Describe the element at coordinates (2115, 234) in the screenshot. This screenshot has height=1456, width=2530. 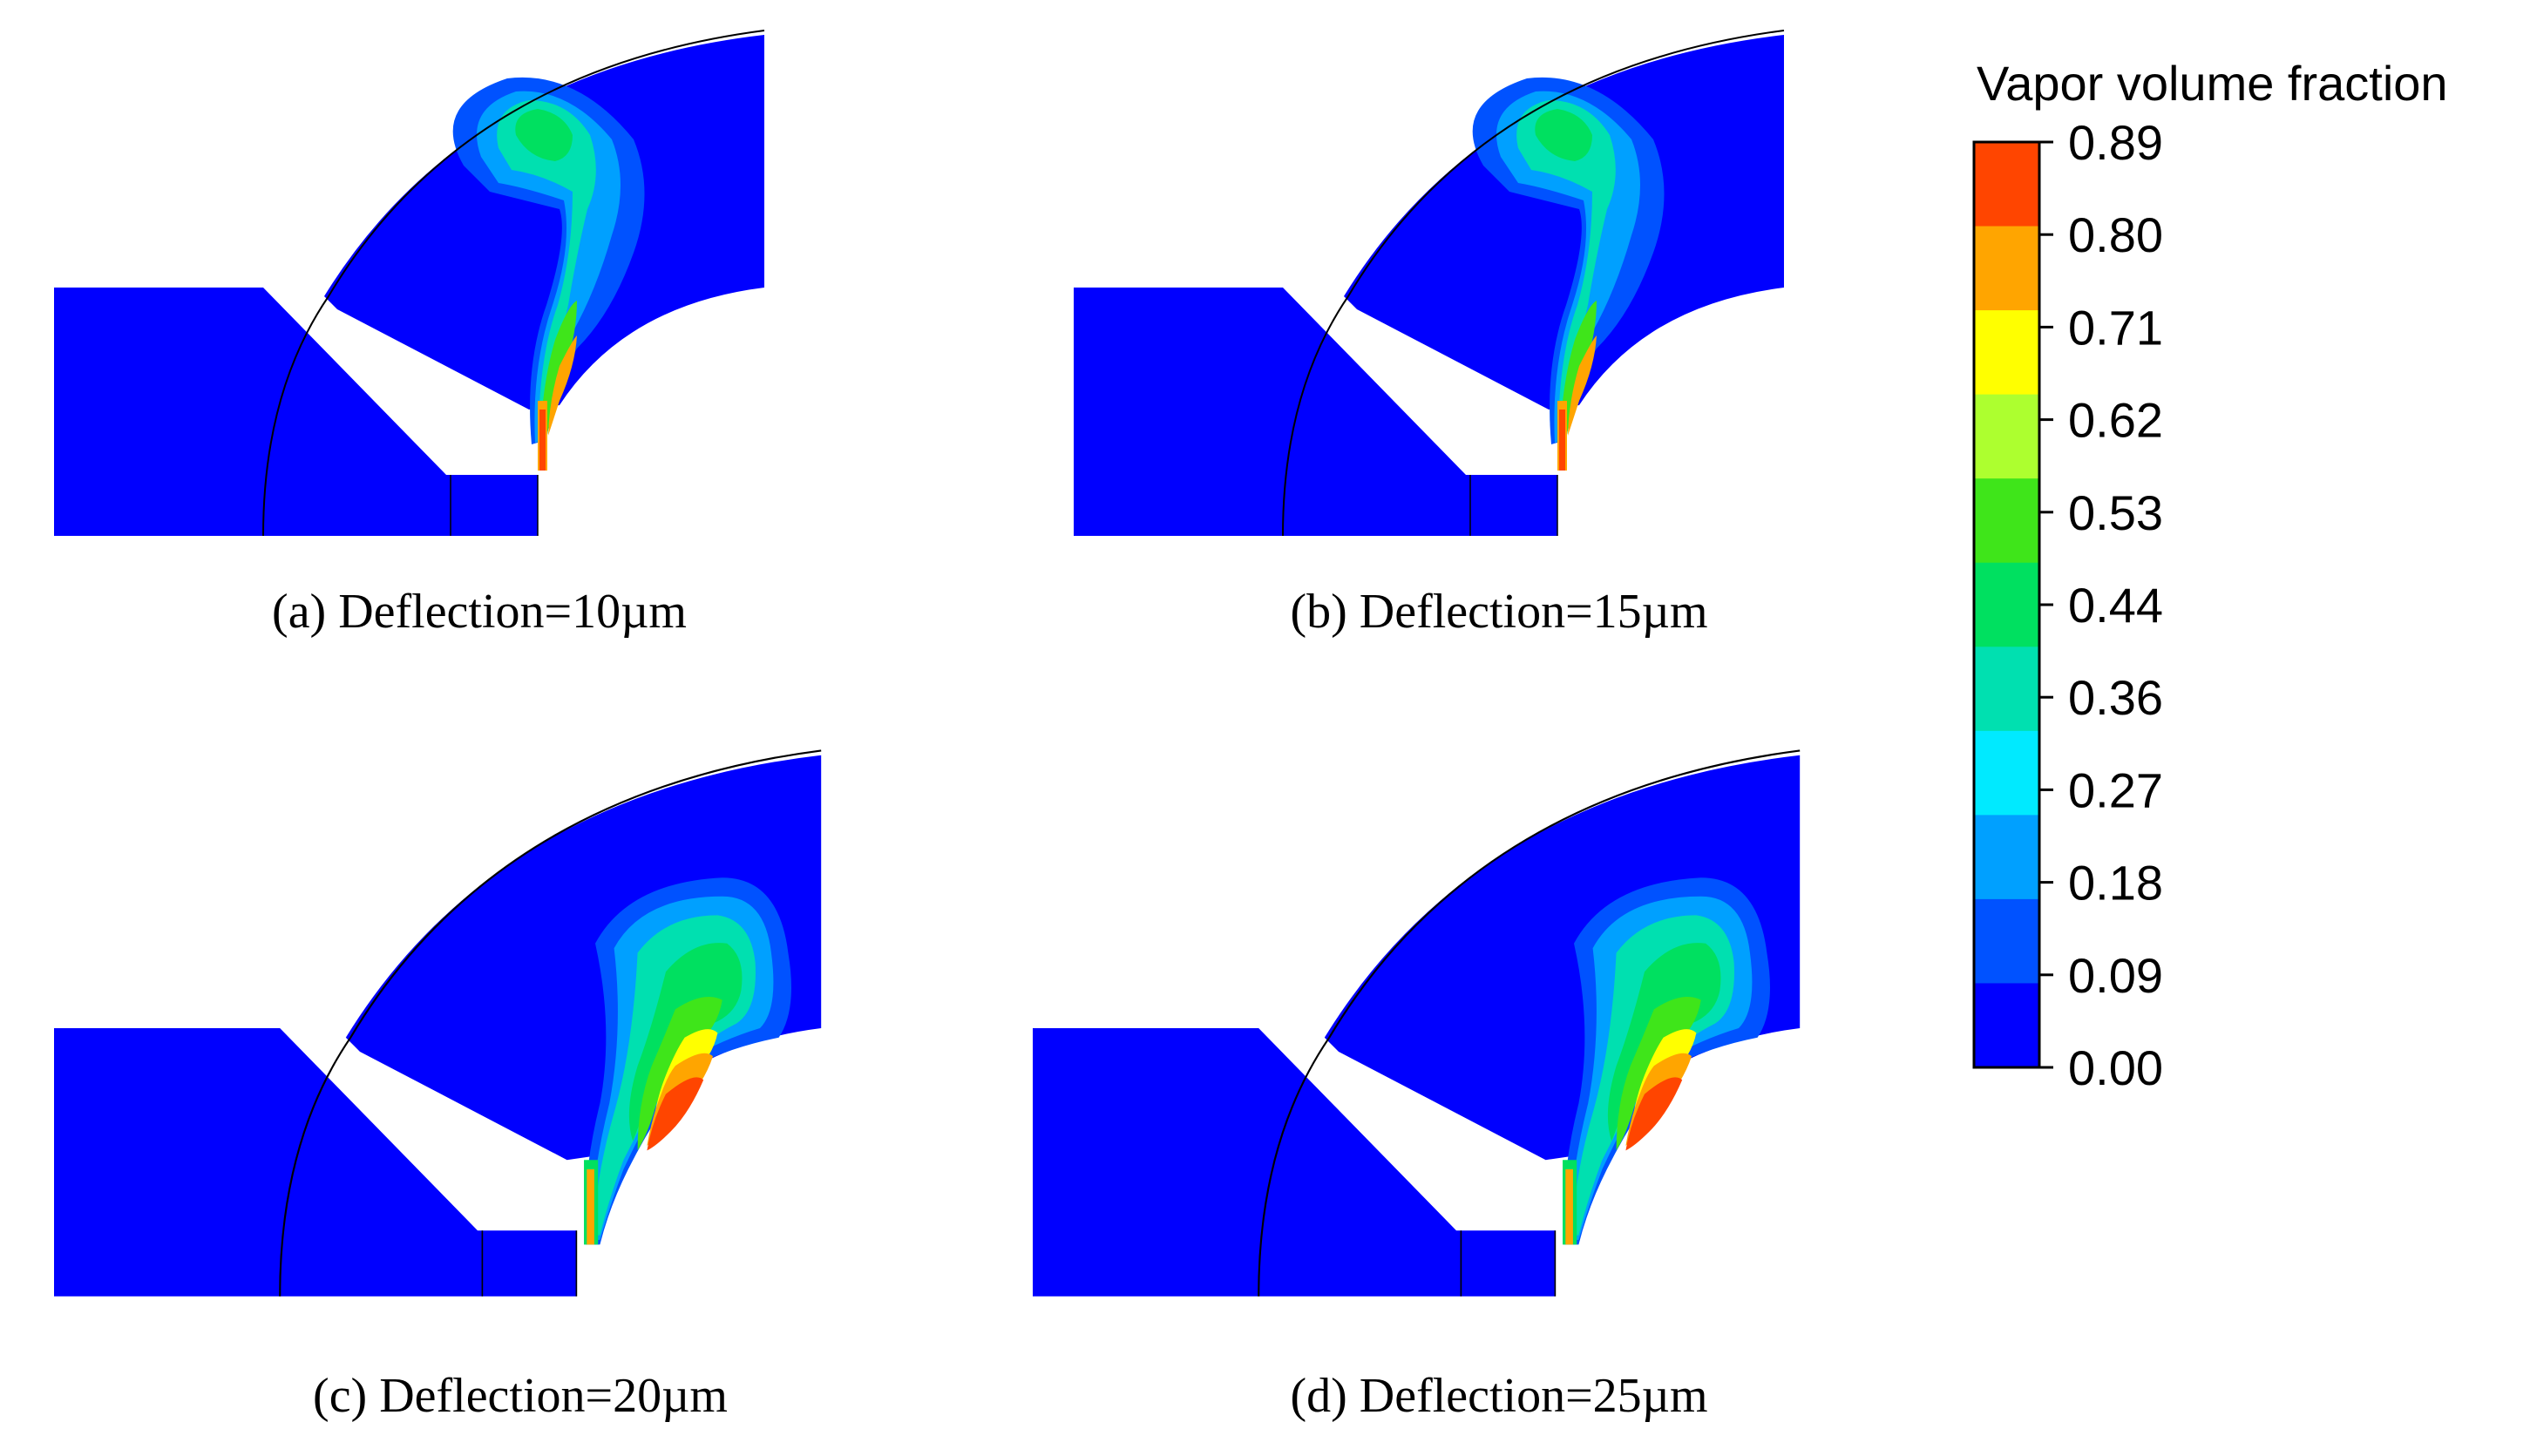
I see `colorbar-tick-label: 0.80` at that location.